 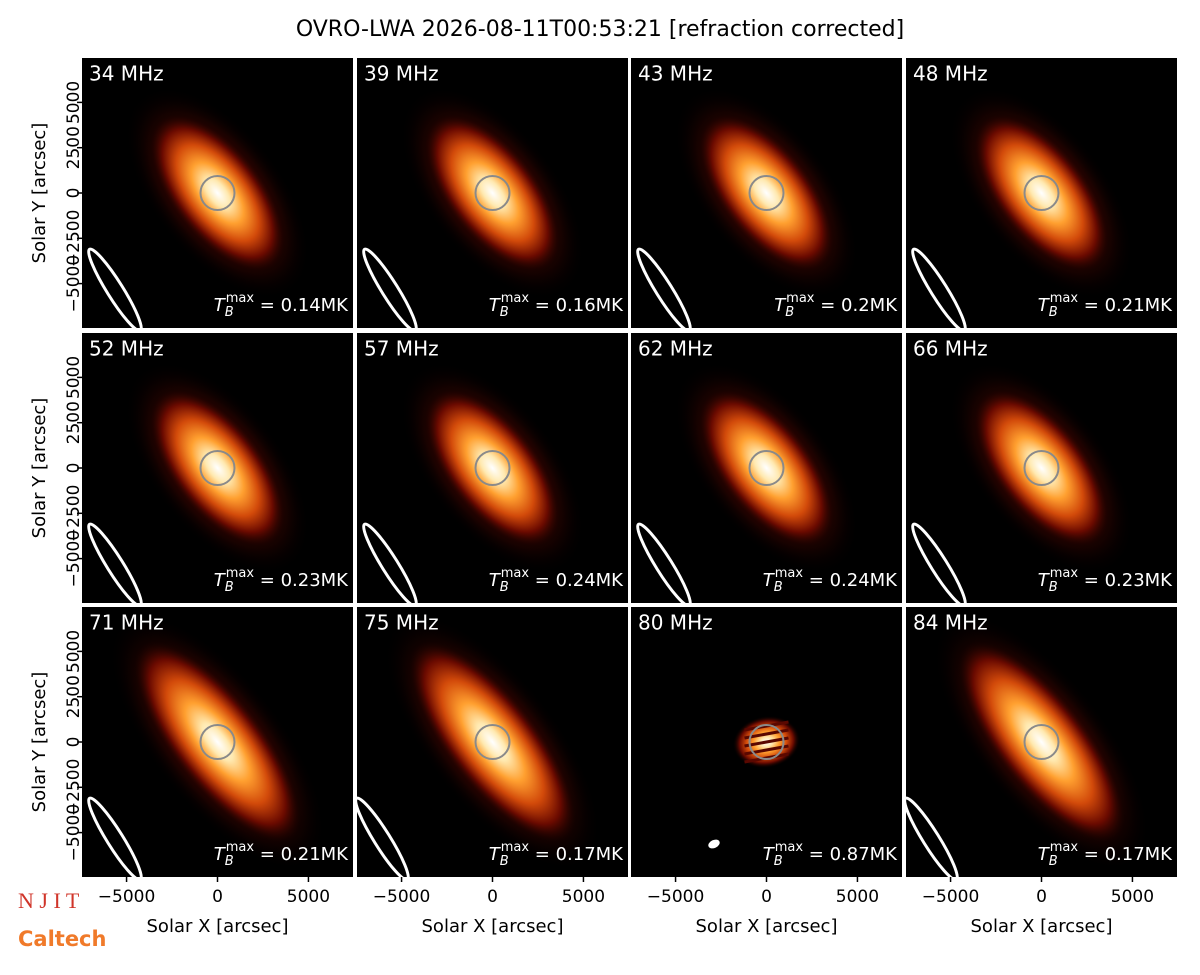 What do you see at coordinates (62, 939) in the screenshot?
I see `logo-caltech: Caltech` at bounding box center [62, 939].